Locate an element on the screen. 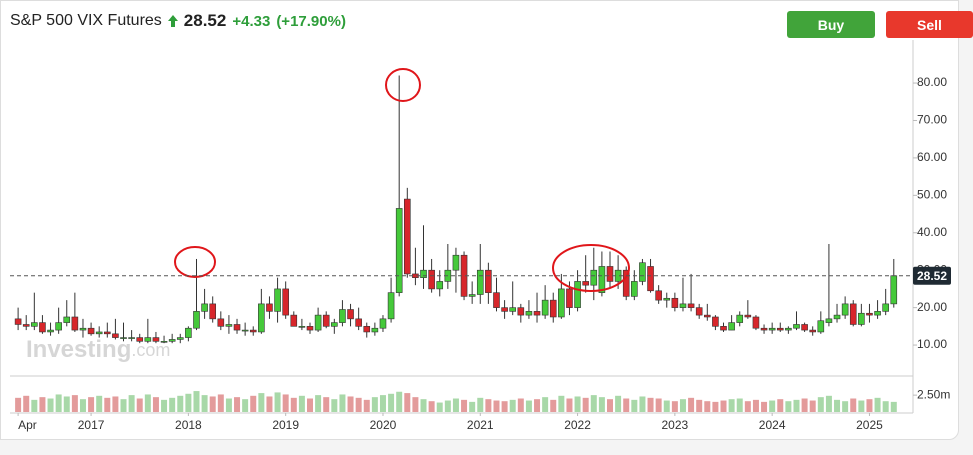 The image size is (973, 455). last-price: 28.52 is located at coordinates (205, 20).